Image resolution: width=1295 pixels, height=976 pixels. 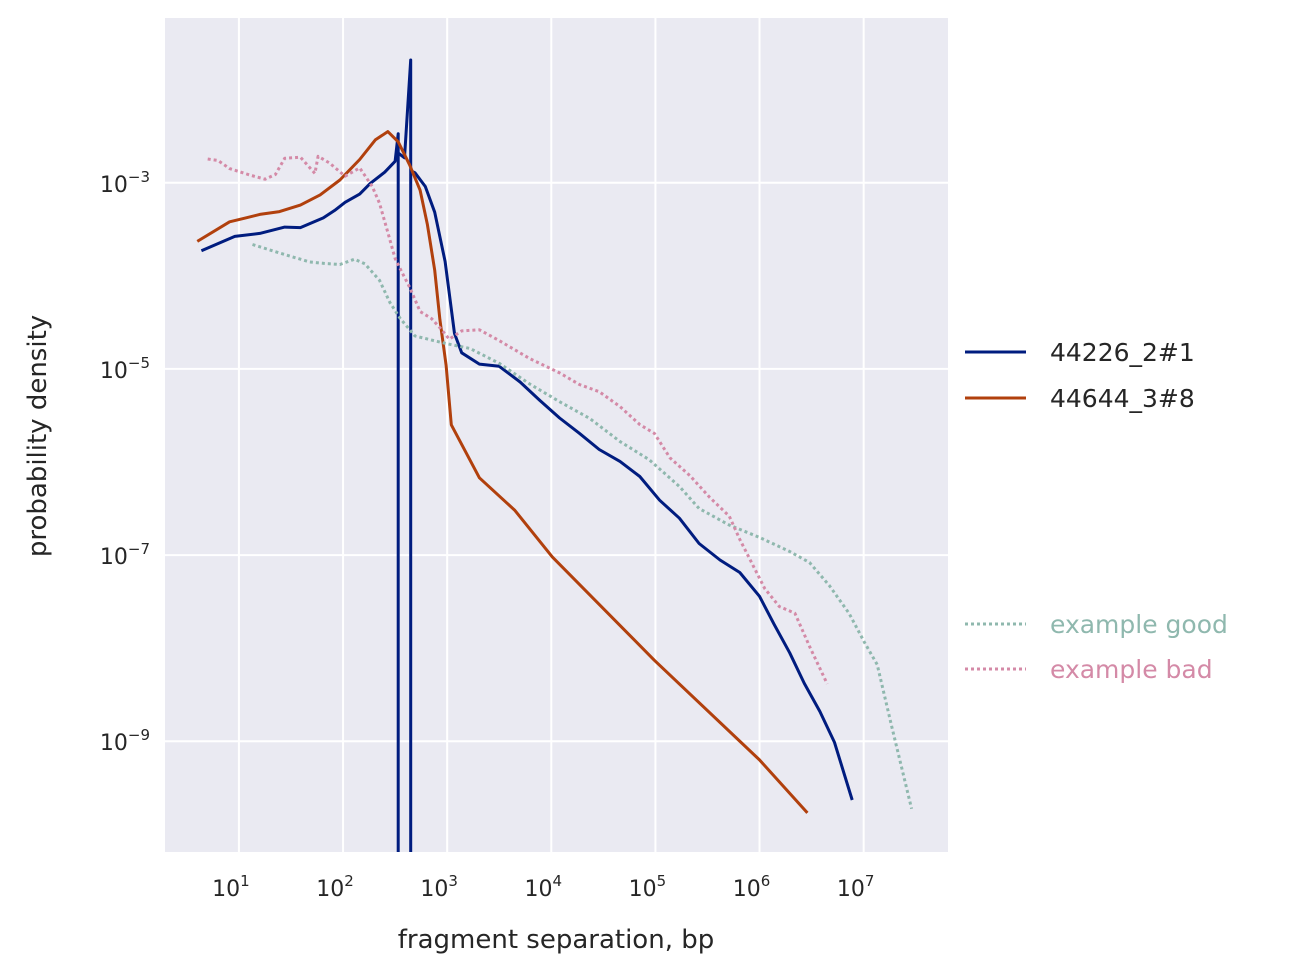 I want to click on legend-item: 44644_3#8, so click(x=1080, y=398).